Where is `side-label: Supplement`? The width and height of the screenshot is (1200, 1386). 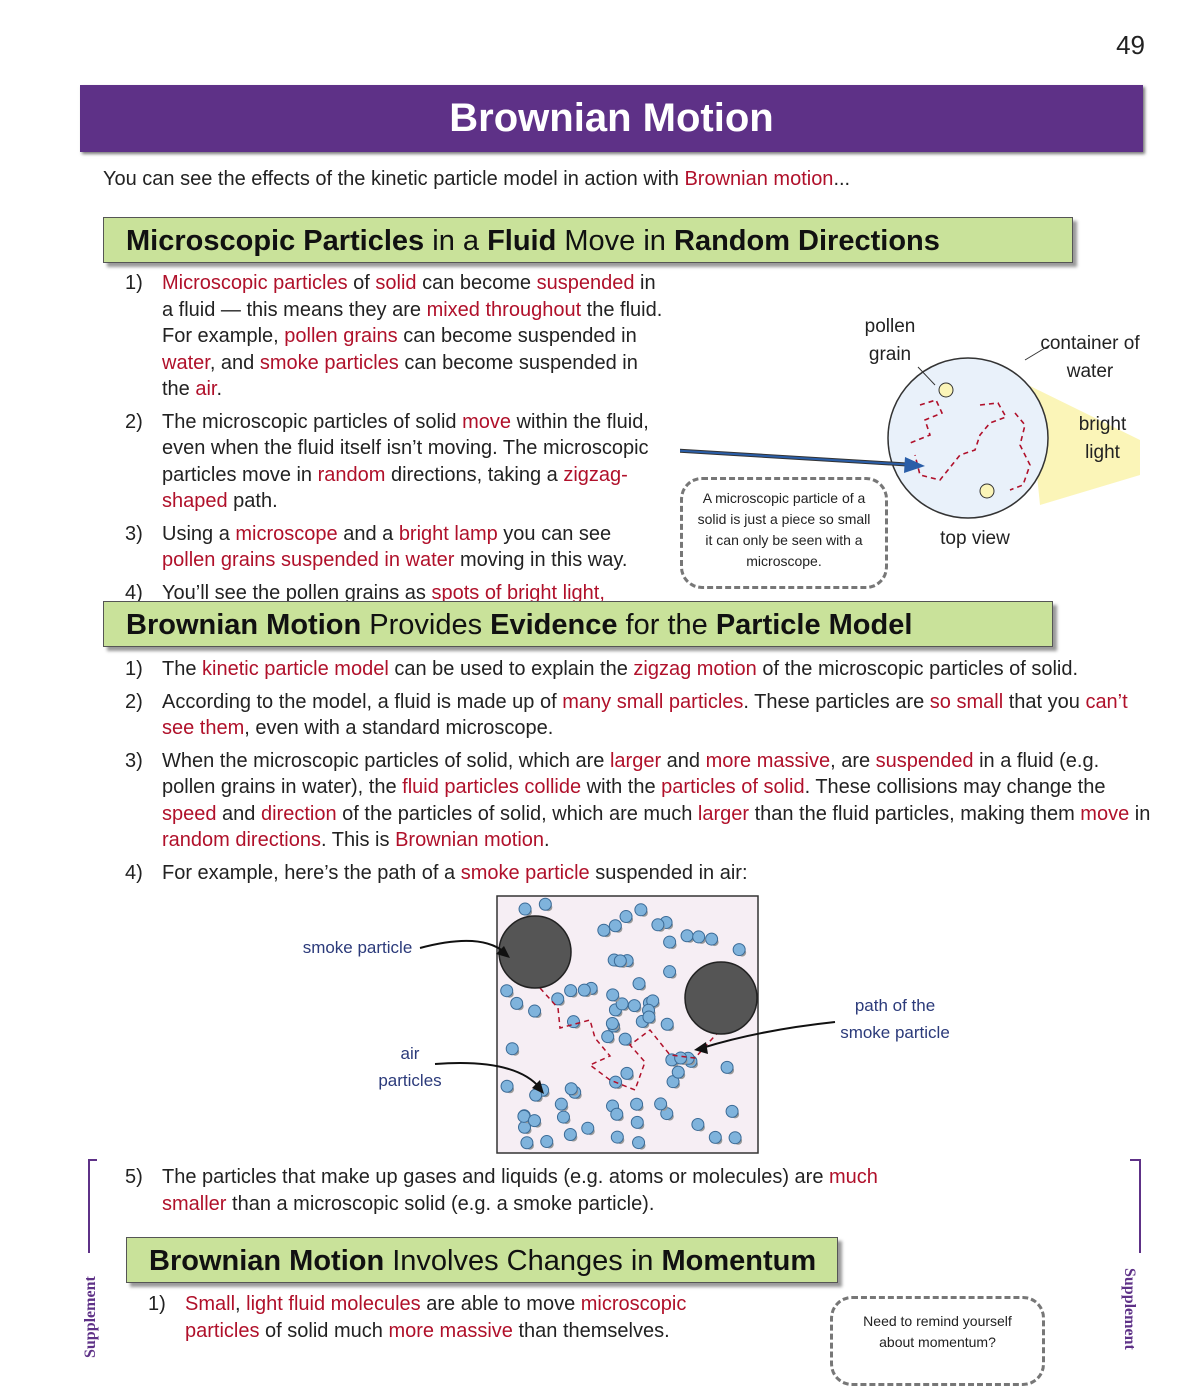 side-label: Supplement is located at coordinates (90, 1317).